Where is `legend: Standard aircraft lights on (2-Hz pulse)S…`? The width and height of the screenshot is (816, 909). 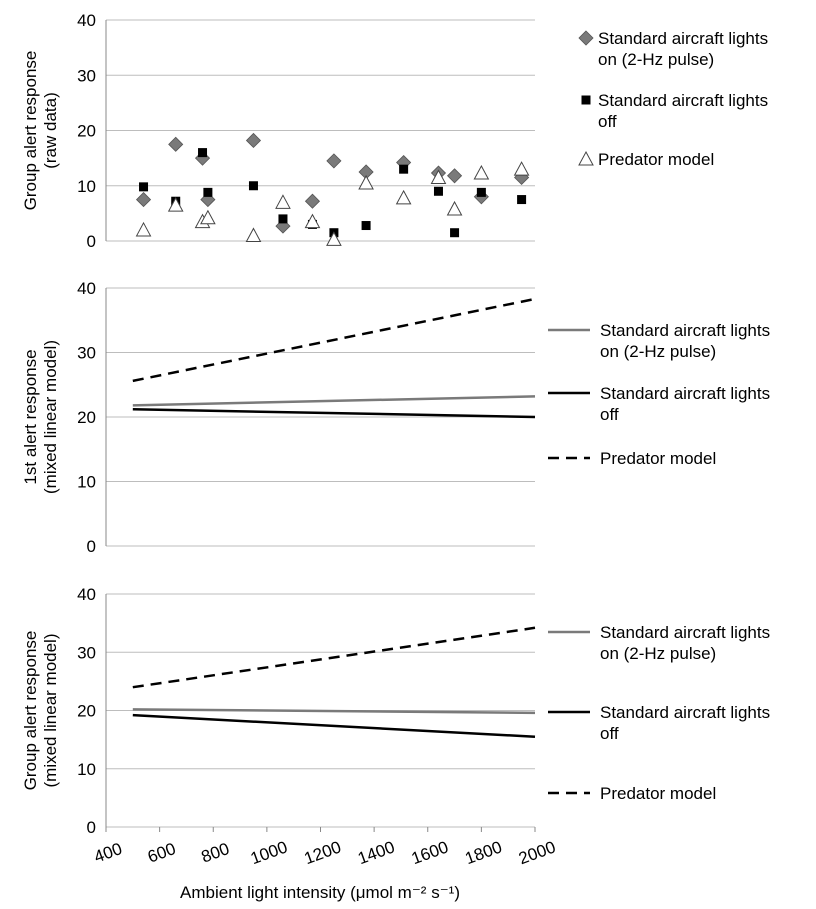
legend: Standard aircraft lights on (2-Hz pulse)S… is located at coordinates (659, 394).